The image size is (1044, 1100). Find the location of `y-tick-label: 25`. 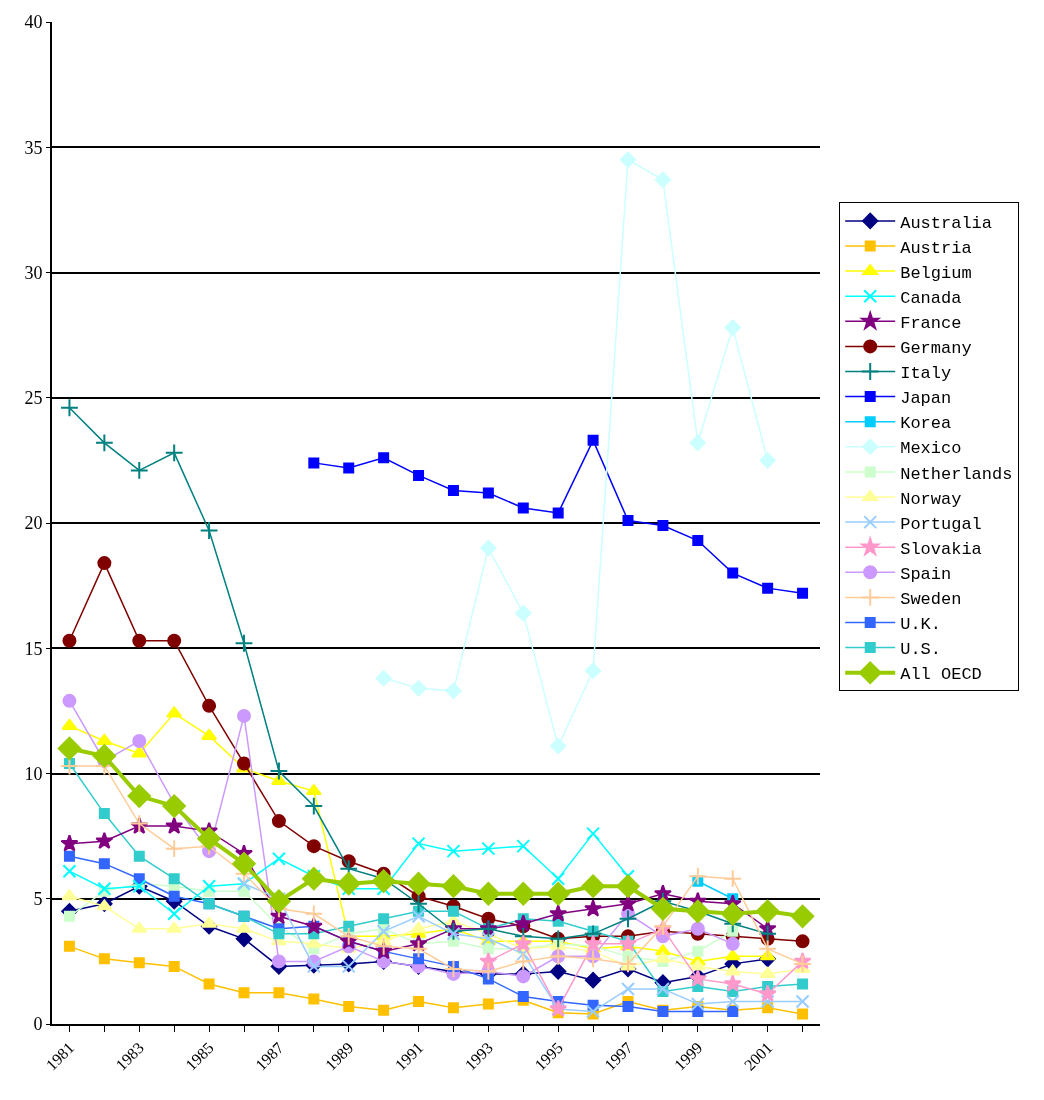

y-tick-label: 25 is located at coordinates (33, 398).